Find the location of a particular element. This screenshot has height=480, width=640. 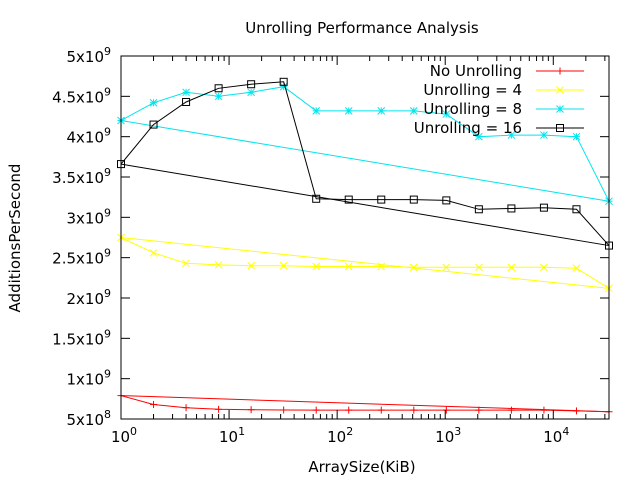

y-tick-label: 4x10⁹ is located at coordinates (88, 136).